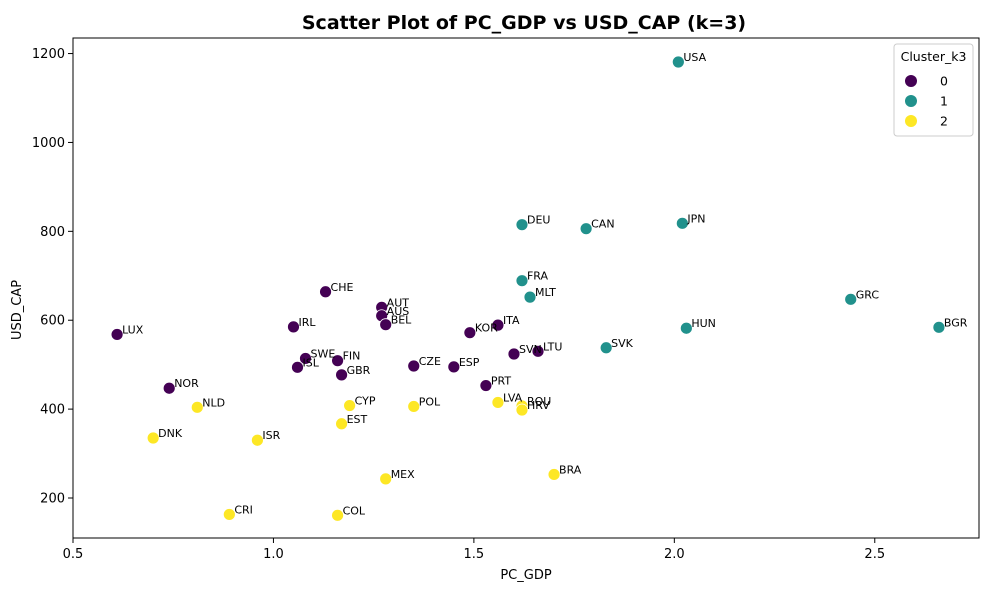 The width and height of the screenshot is (989, 590). Describe the element at coordinates (539, 401) in the screenshot. I see `point-label: ROU` at that location.